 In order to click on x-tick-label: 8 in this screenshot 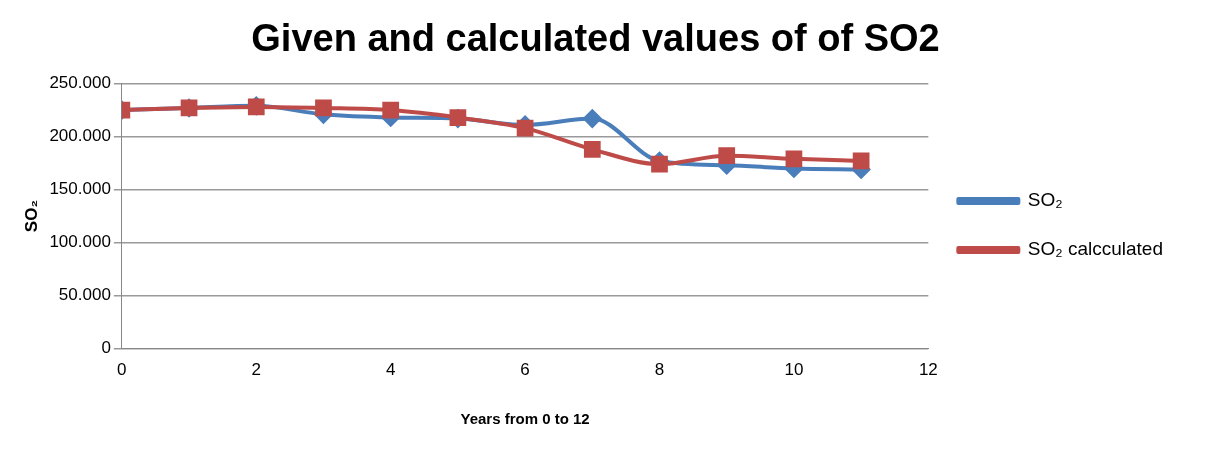, I will do `click(659, 370)`.